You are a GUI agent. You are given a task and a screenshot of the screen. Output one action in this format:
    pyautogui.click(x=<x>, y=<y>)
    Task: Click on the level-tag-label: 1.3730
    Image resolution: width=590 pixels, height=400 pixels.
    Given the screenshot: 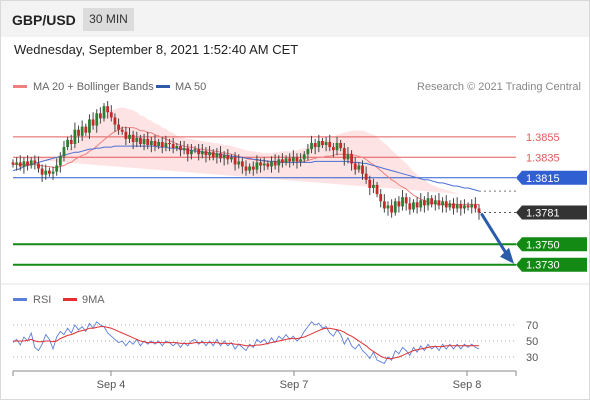 What is the action you would take?
    pyautogui.click(x=543, y=266)
    